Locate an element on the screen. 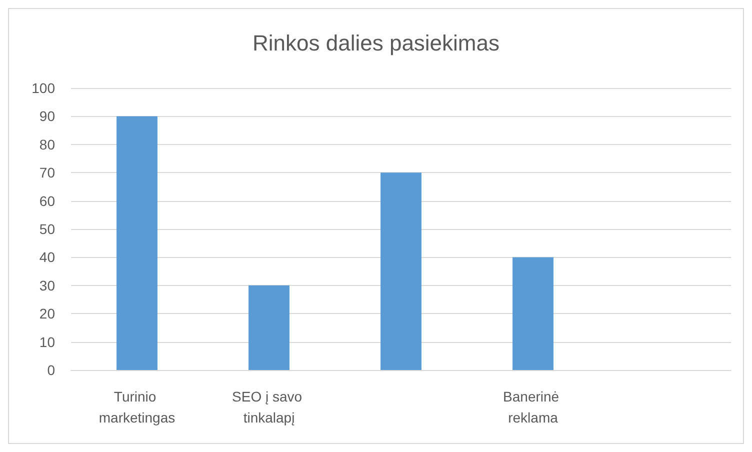  x-tick-label: Banerinė reklama is located at coordinates (533, 407).